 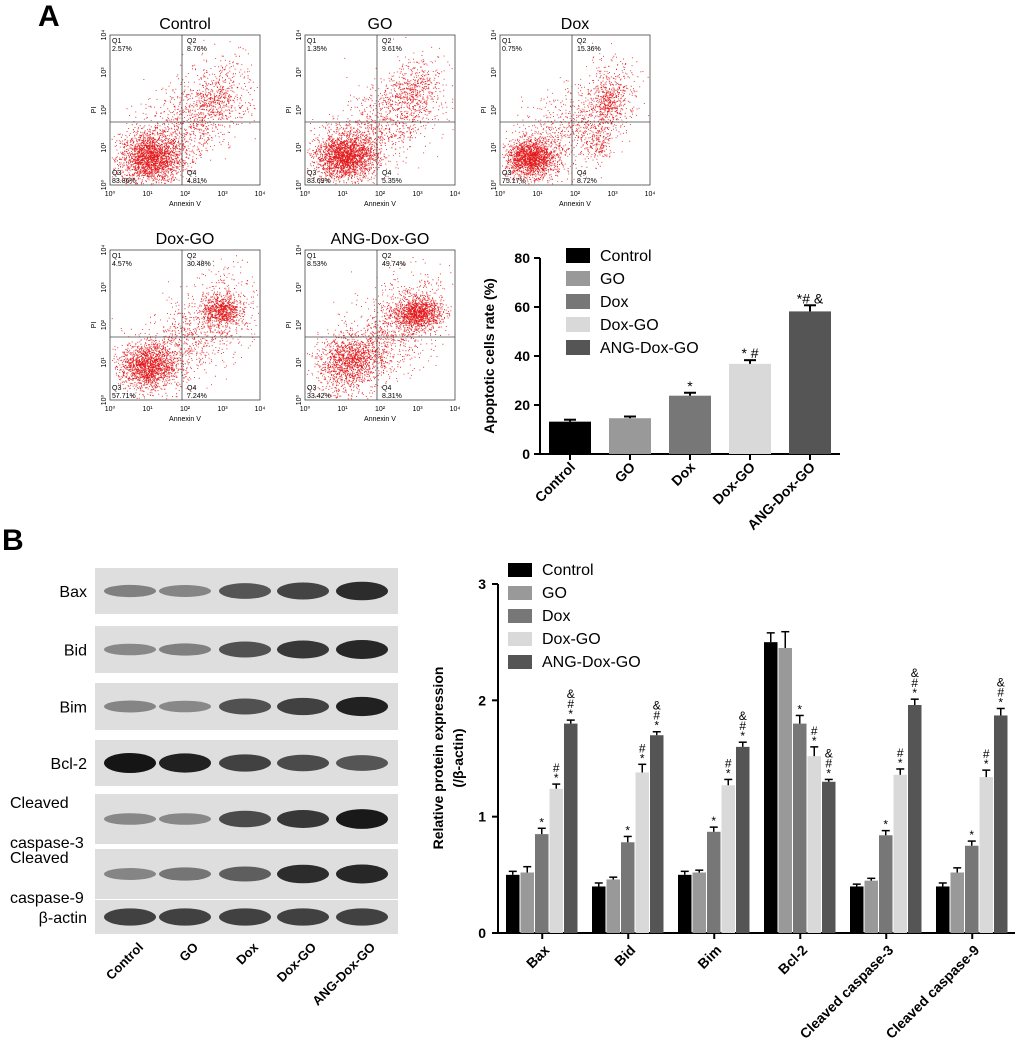 What do you see at coordinates (116, 173) in the screenshot?
I see `q3-label: Q3` at bounding box center [116, 173].